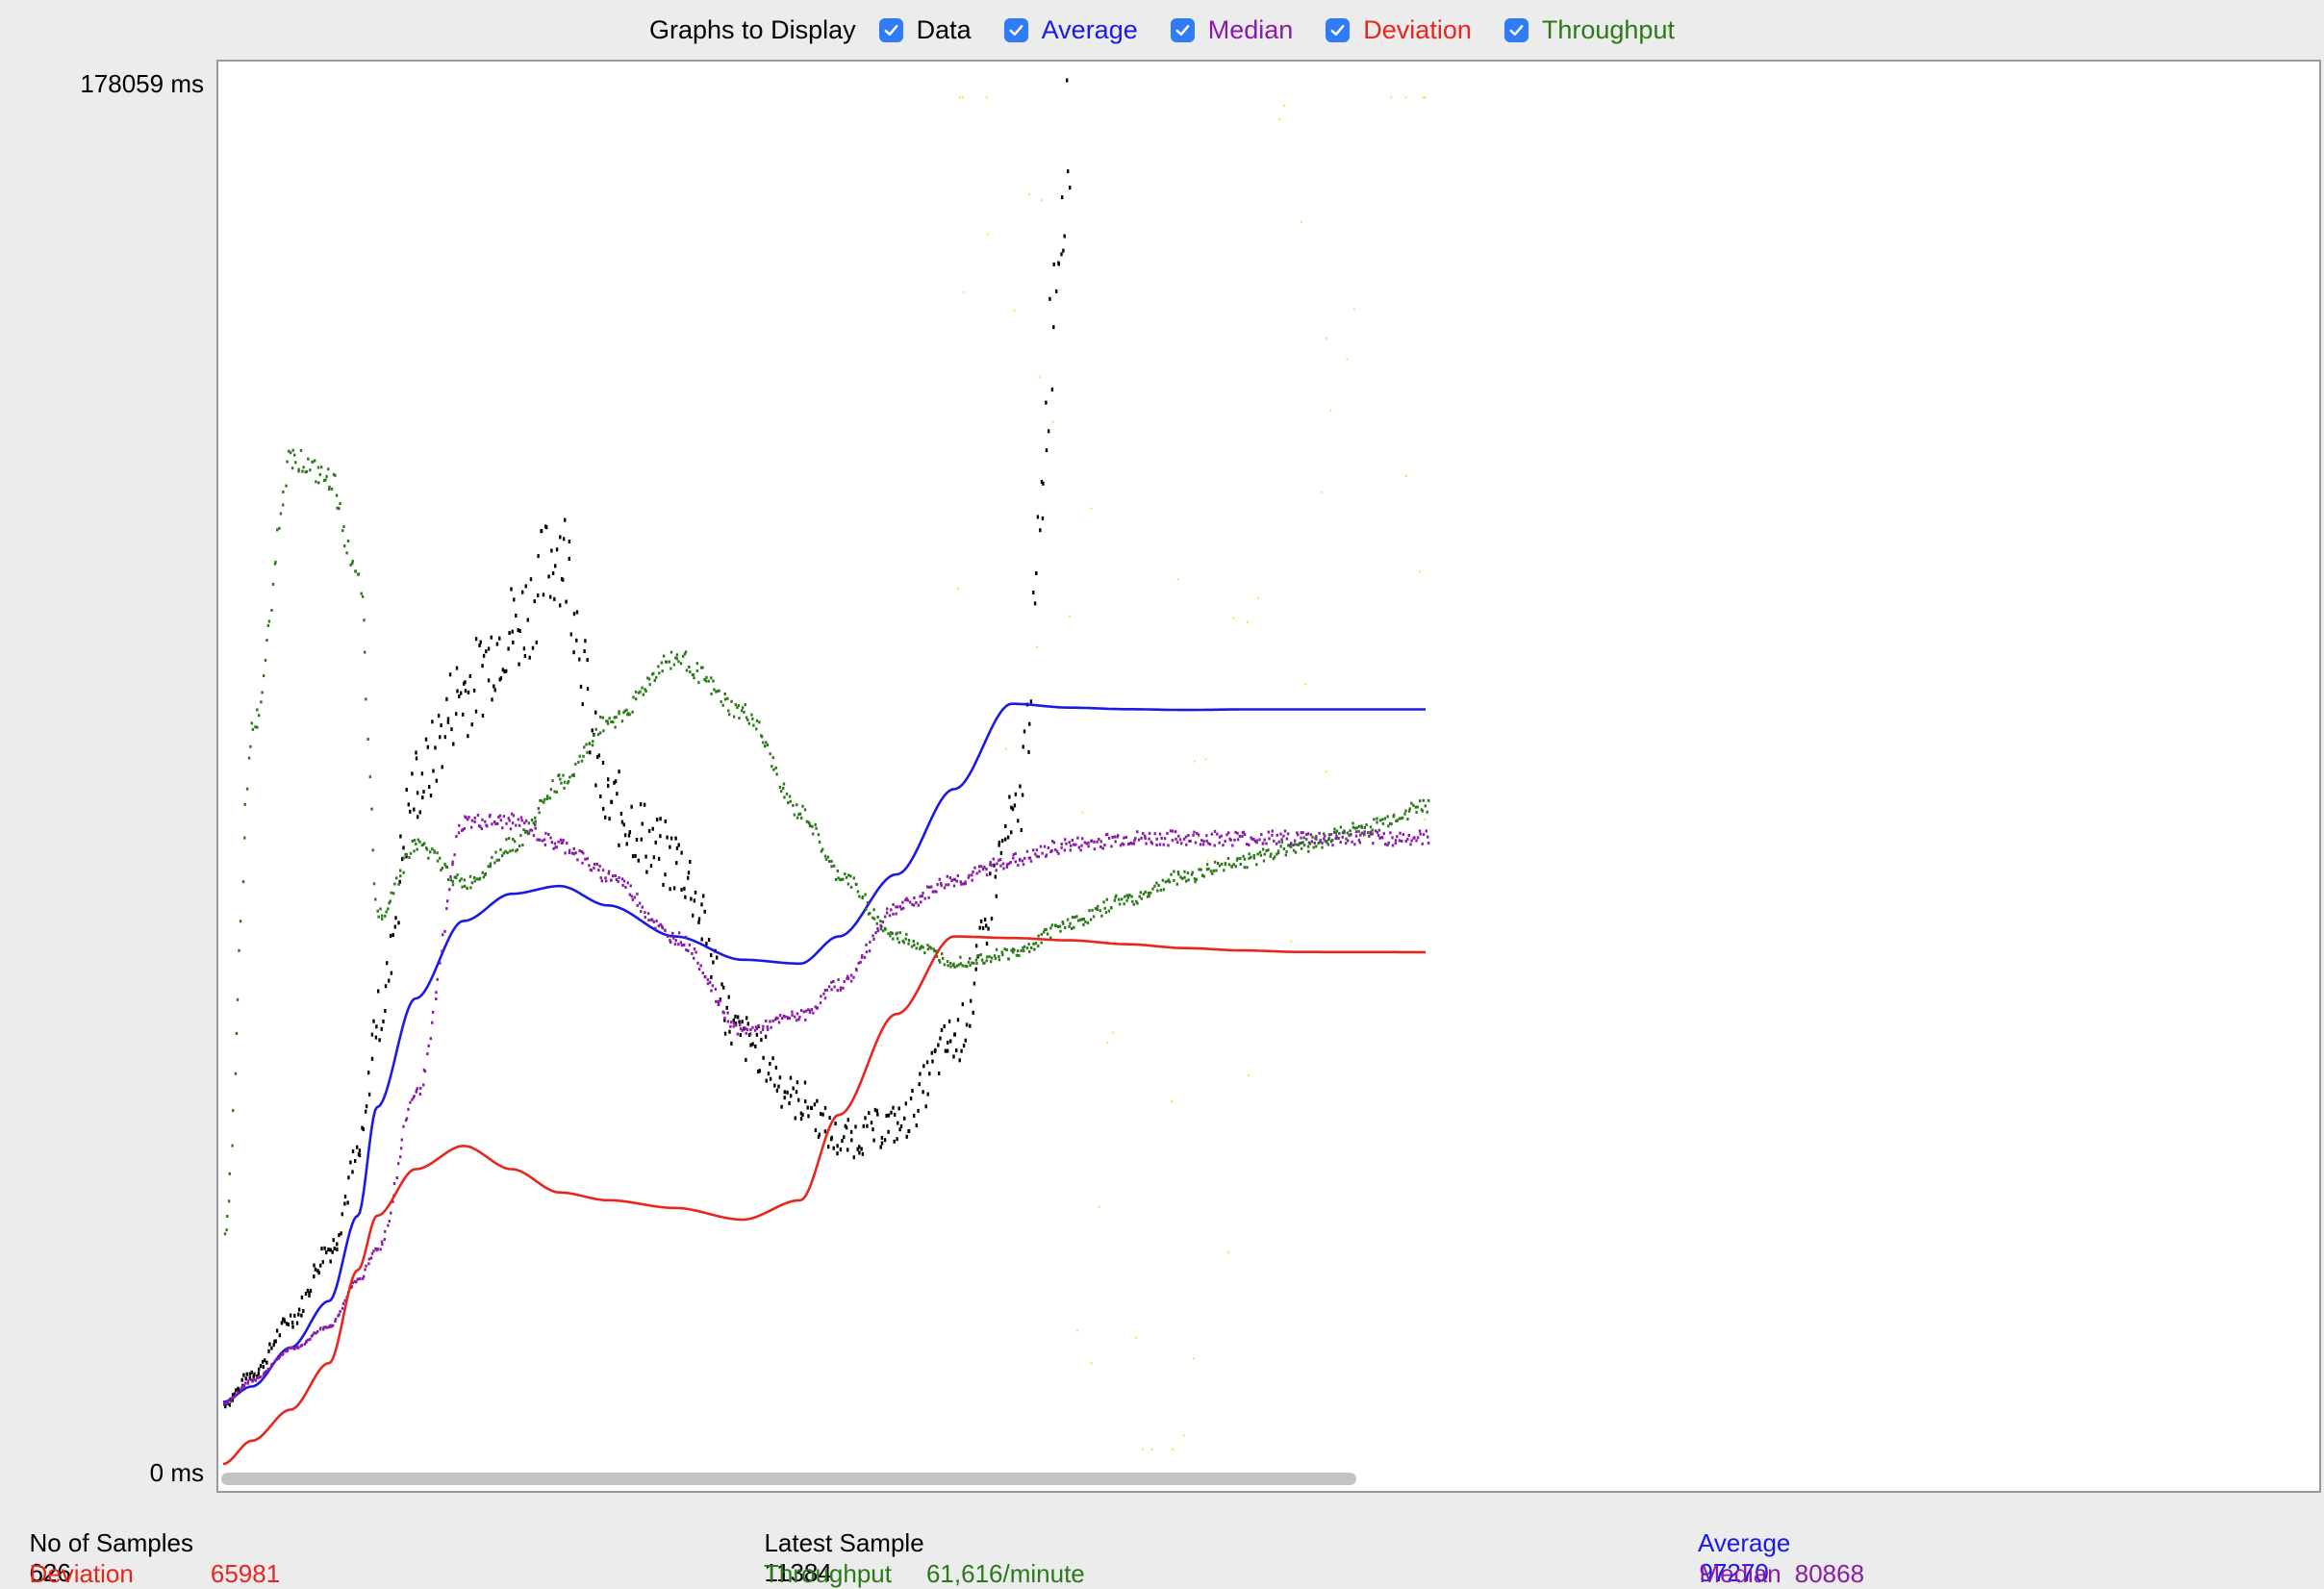 This screenshot has height=1589, width=2324. What do you see at coordinates (788, 1479) in the screenshot?
I see `horizontal-scrollbar` at bounding box center [788, 1479].